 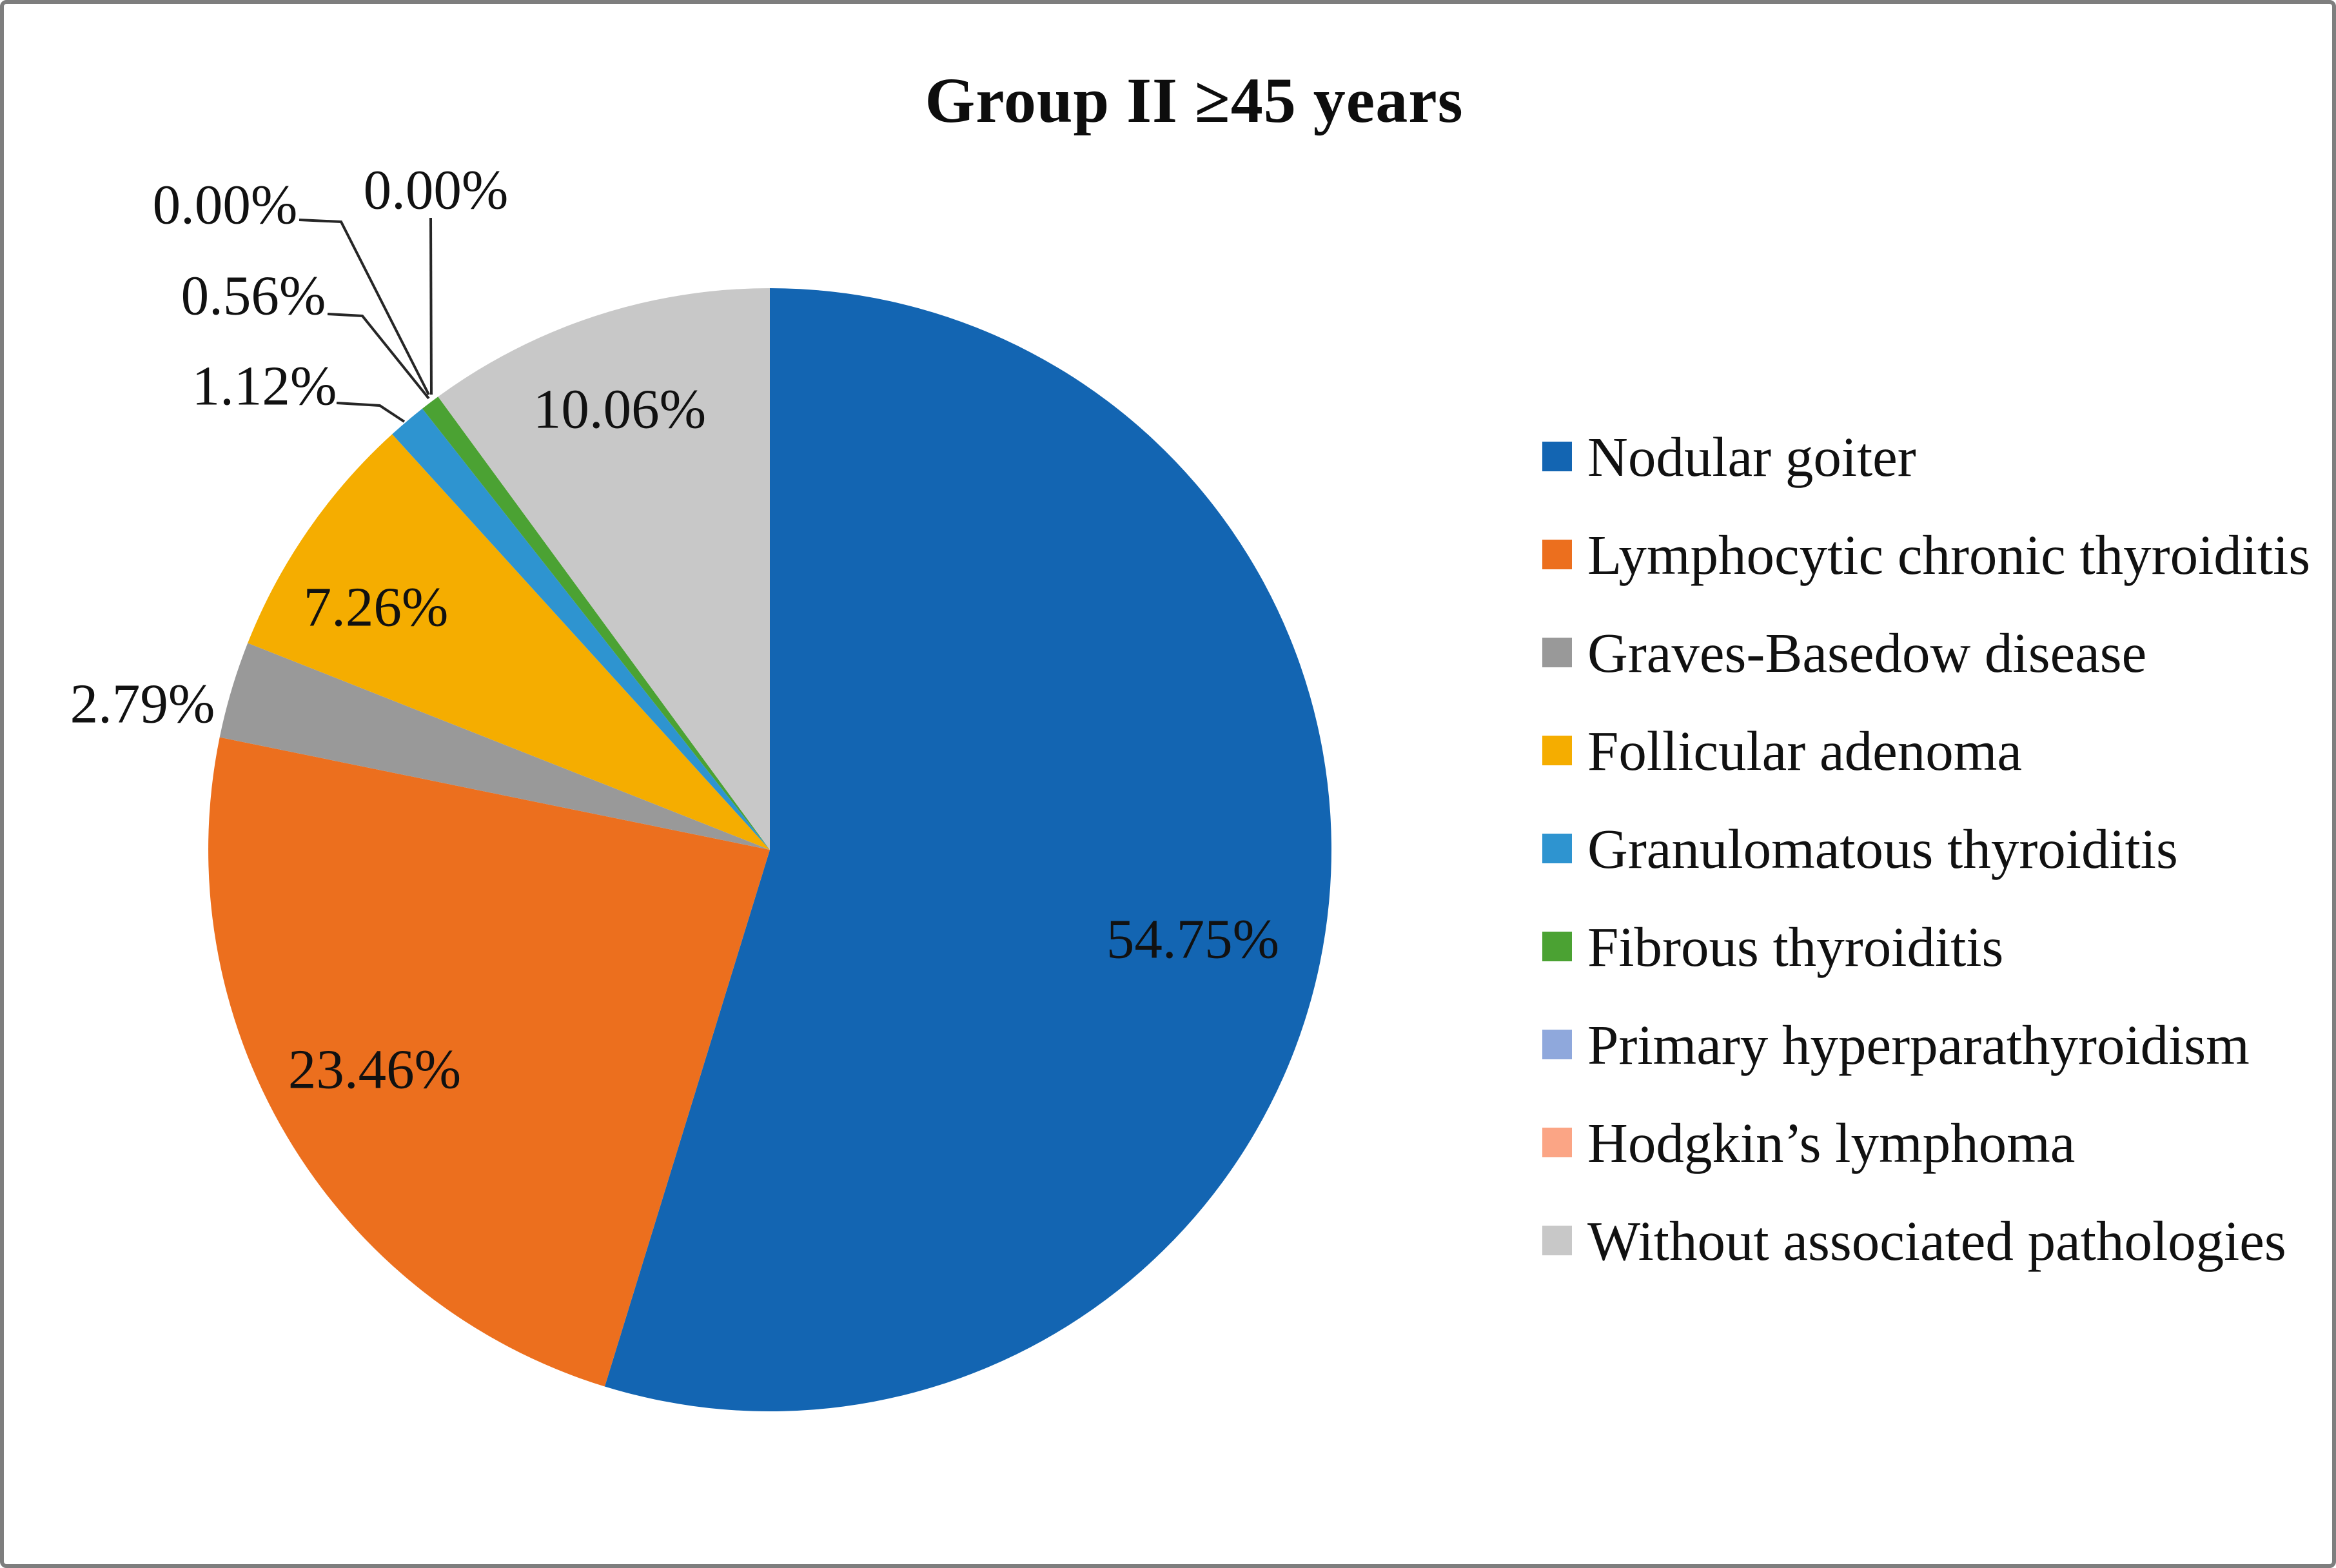 What do you see at coordinates (264, 385) in the screenshot?
I see `value-label-granulomatous-thyroiditis: 1.12%` at bounding box center [264, 385].